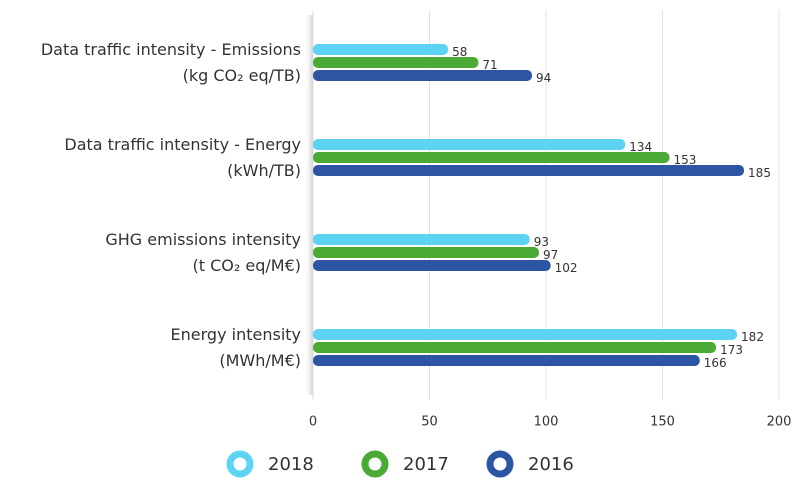  Describe the element at coordinates (313, 422) in the screenshot. I see `x-tick-label: 0` at that location.